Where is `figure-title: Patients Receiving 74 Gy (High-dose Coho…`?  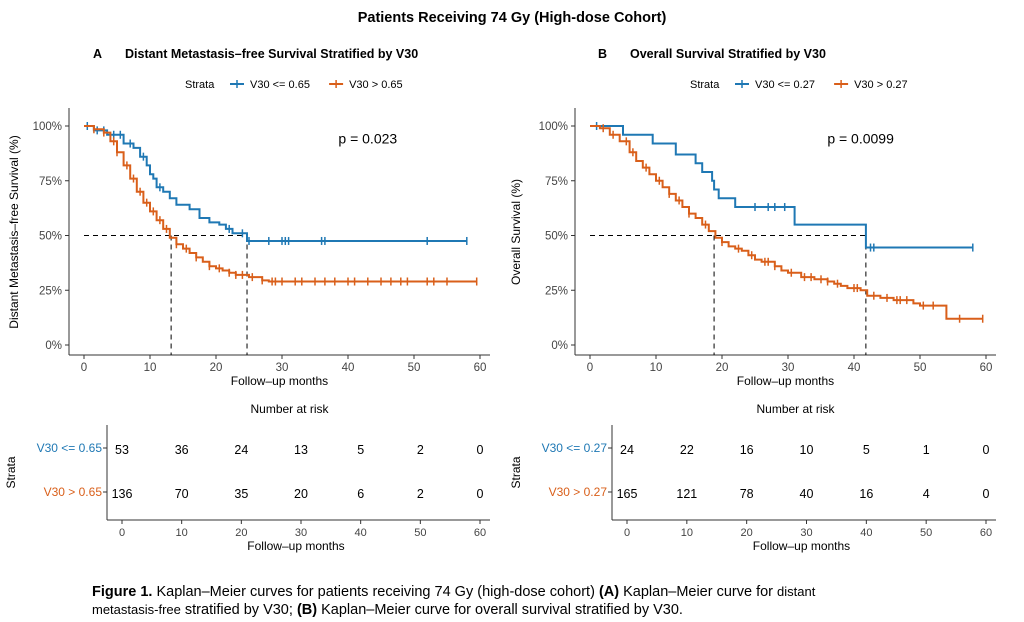
figure-title: Patients Receiving 74 Gy (High-dose Coho… is located at coordinates (512, 18).